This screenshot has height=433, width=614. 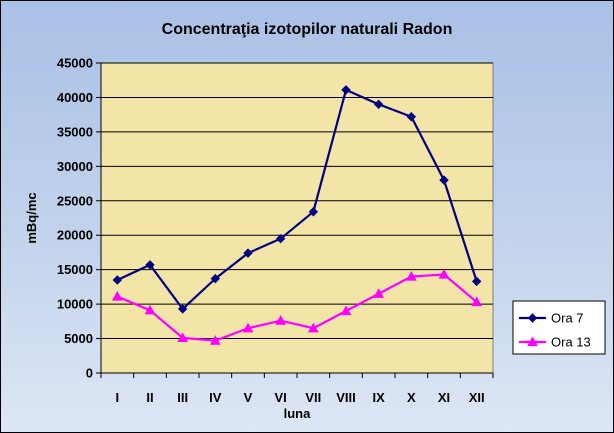 I want to click on x-tick-label: IX, so click(x=379, y=397).